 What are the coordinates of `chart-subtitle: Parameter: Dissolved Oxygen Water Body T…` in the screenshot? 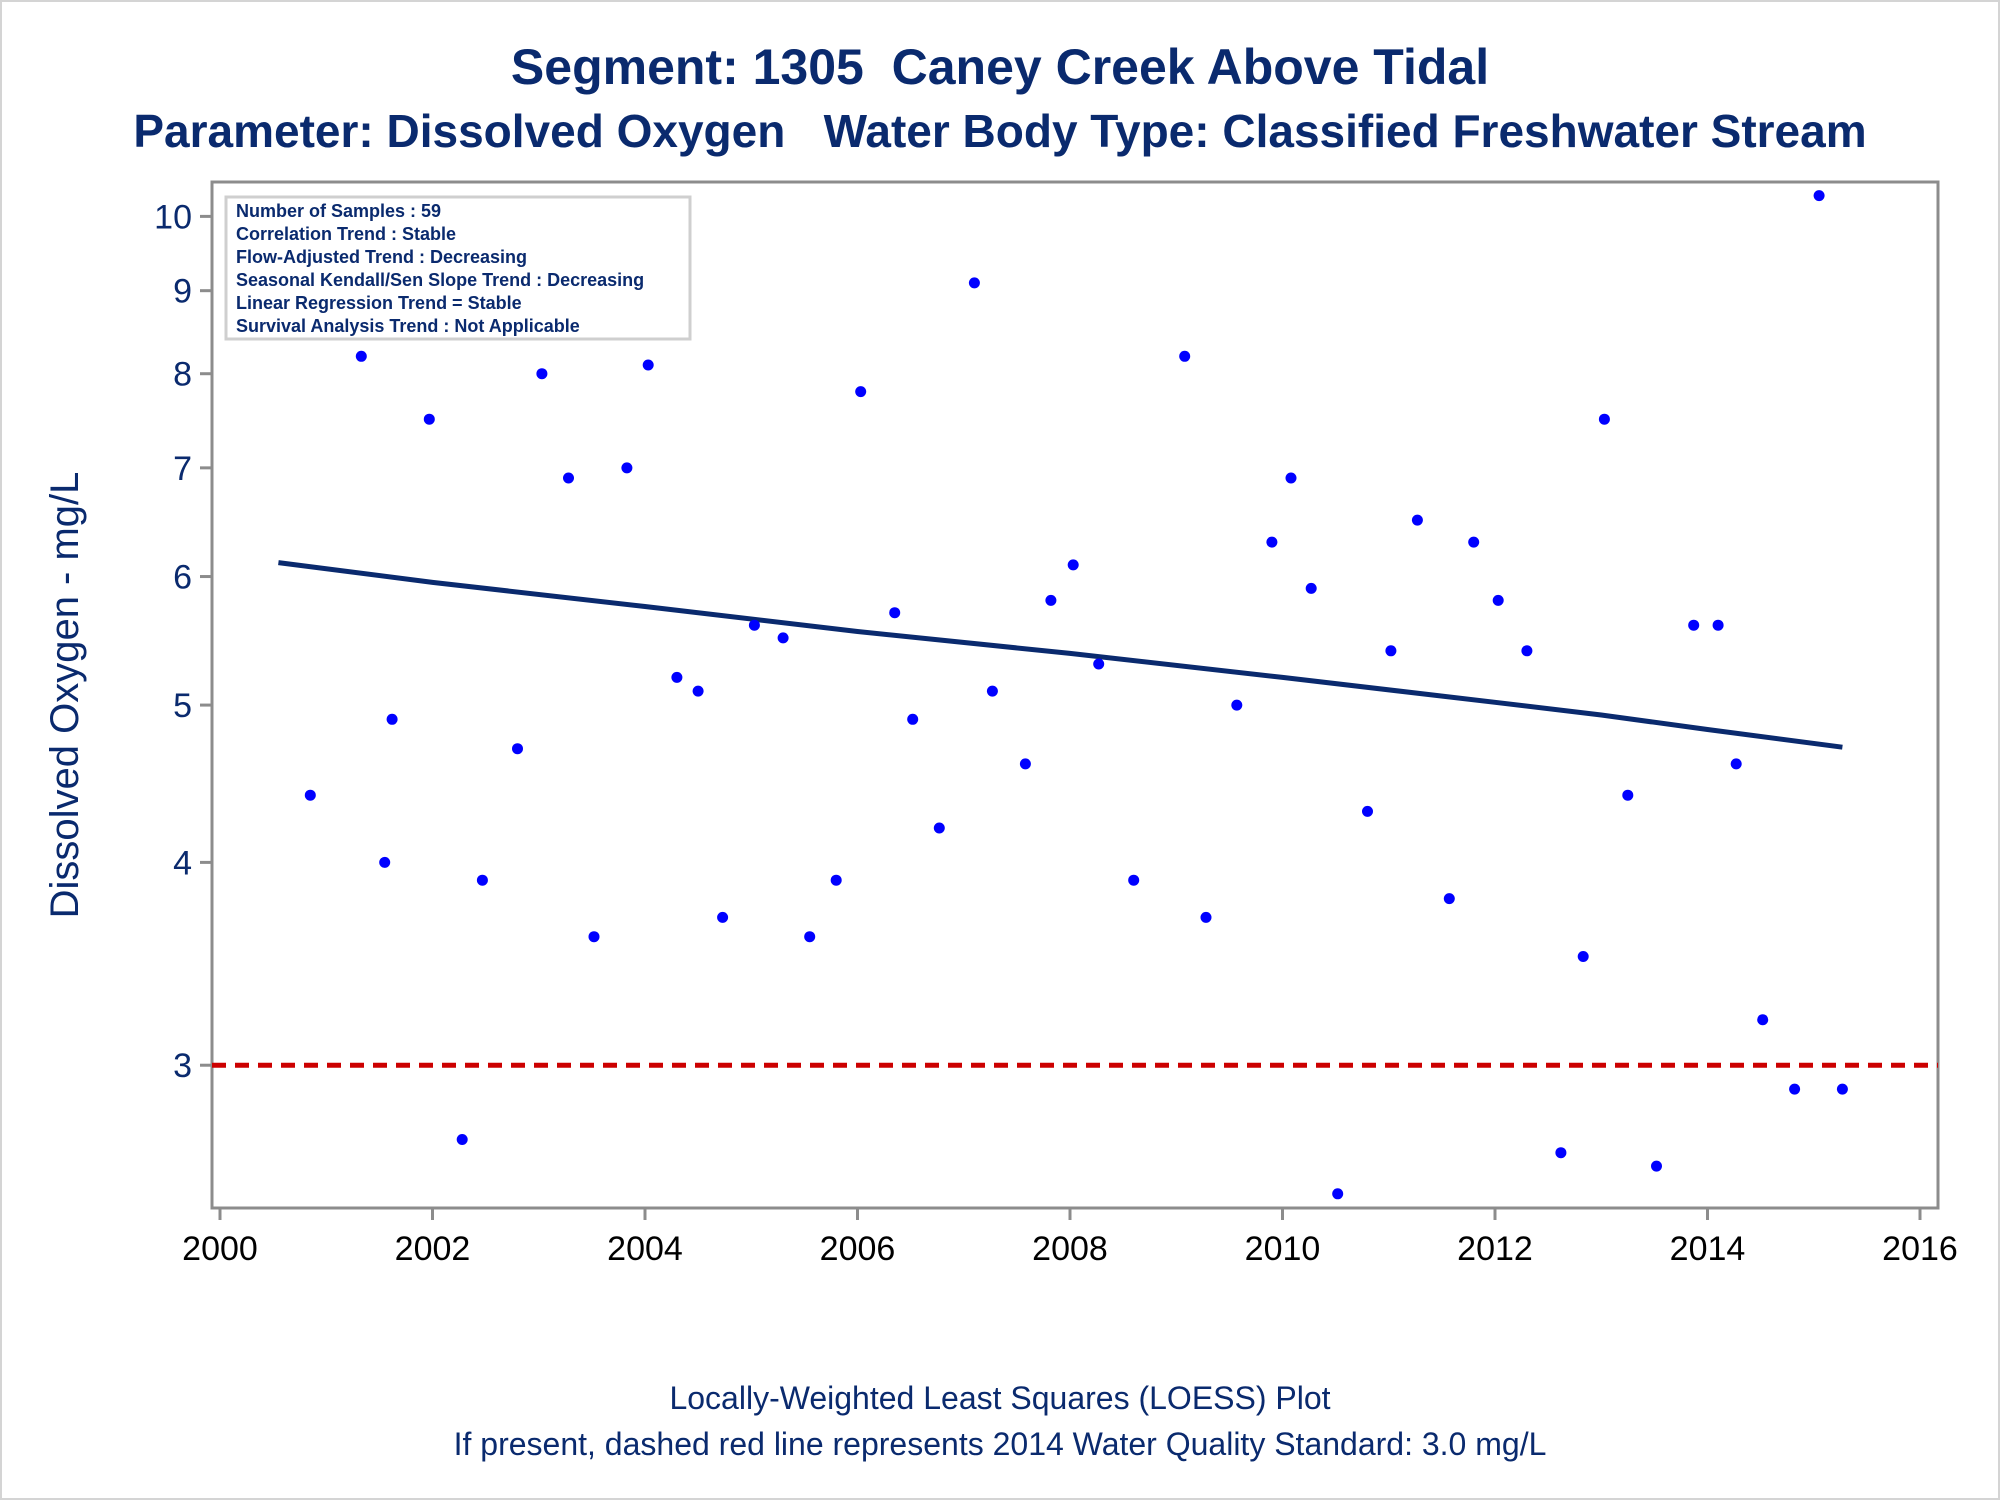 It's located at (1000, 131).